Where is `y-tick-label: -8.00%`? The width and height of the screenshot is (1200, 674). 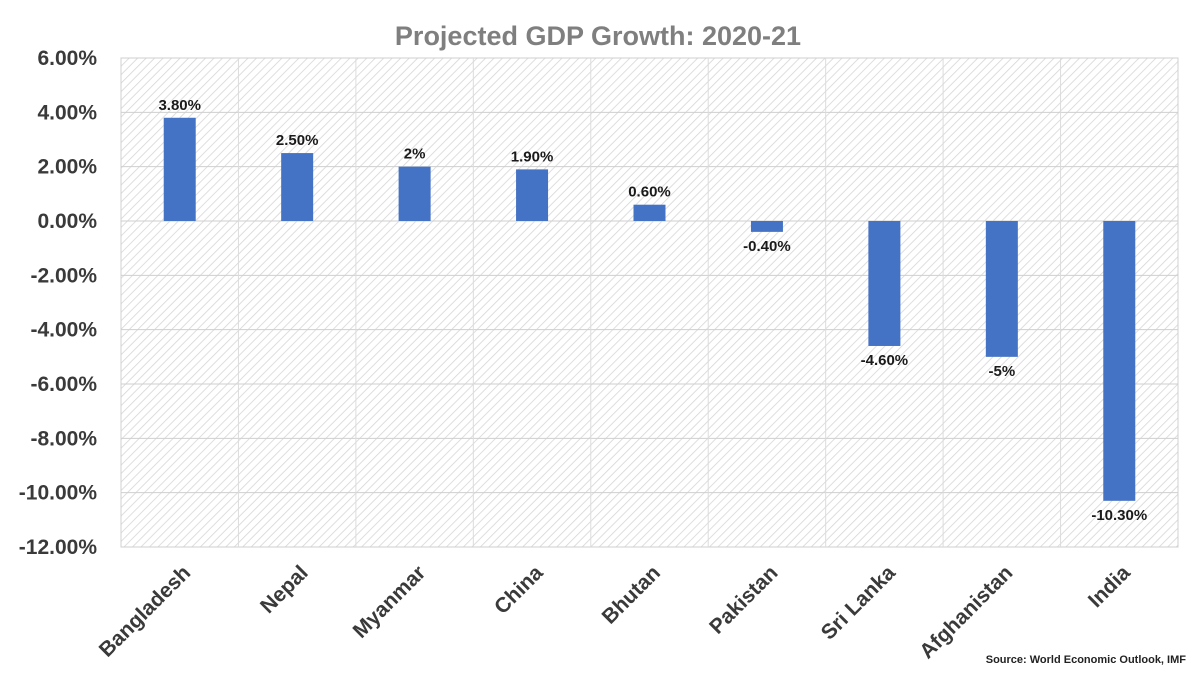 y-tick-label: -8.00% is located at coordinates (63, 438).